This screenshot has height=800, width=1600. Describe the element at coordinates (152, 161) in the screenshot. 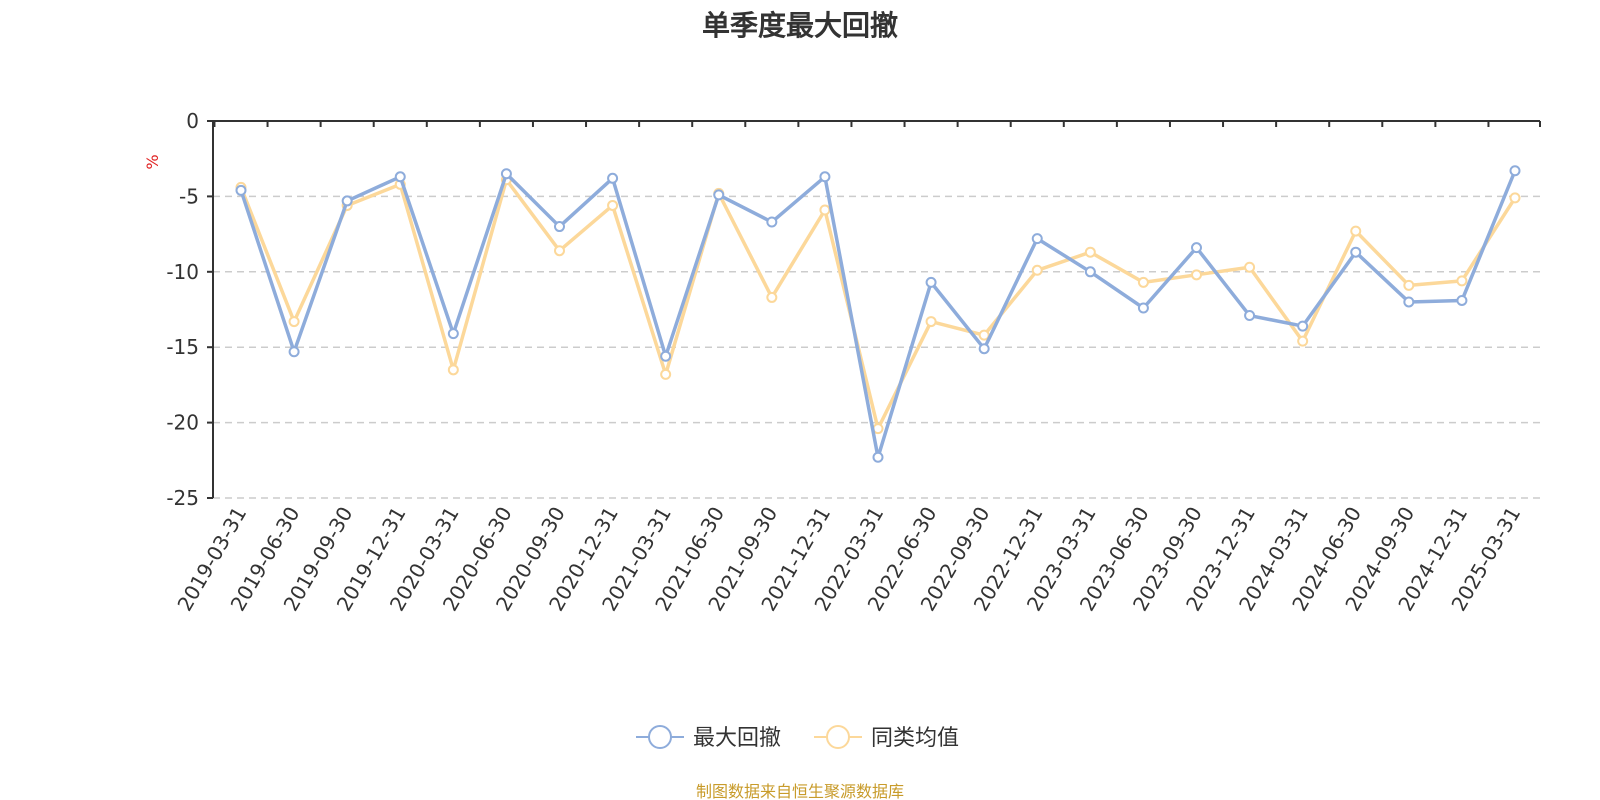

I see `y-axis-label: %` at that location.